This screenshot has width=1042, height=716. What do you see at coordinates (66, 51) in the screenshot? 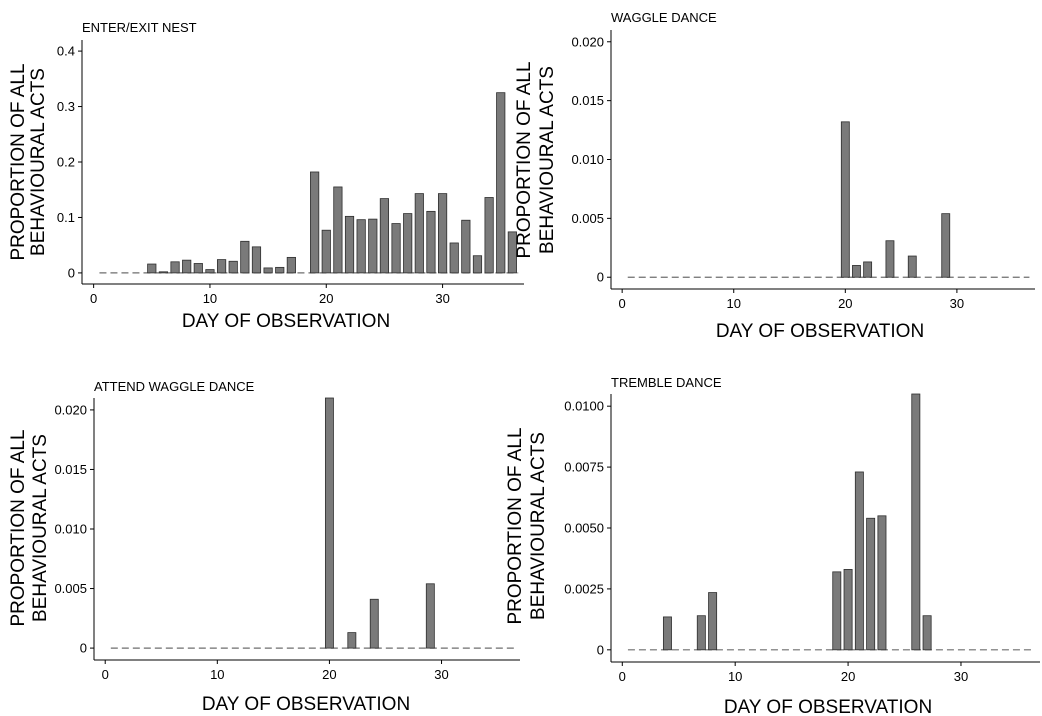
I see `y-tick-label: 0.4` at bounding box center [66, 51].